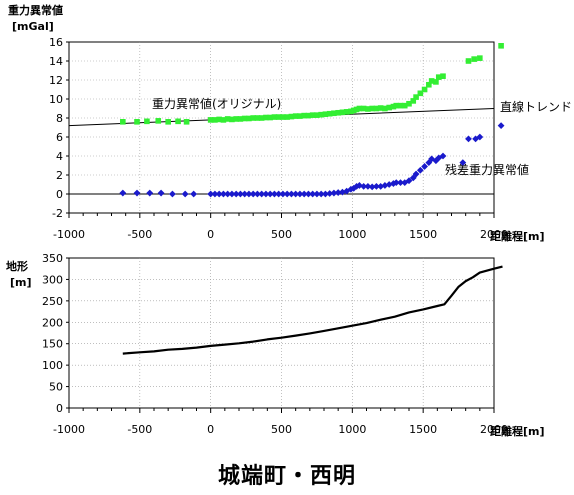 The image size is (574, 495). What do you see at coordinates (59, 137) in the screenshot?
I see `y-tick-label: 6` at bounding box center [59, 137].